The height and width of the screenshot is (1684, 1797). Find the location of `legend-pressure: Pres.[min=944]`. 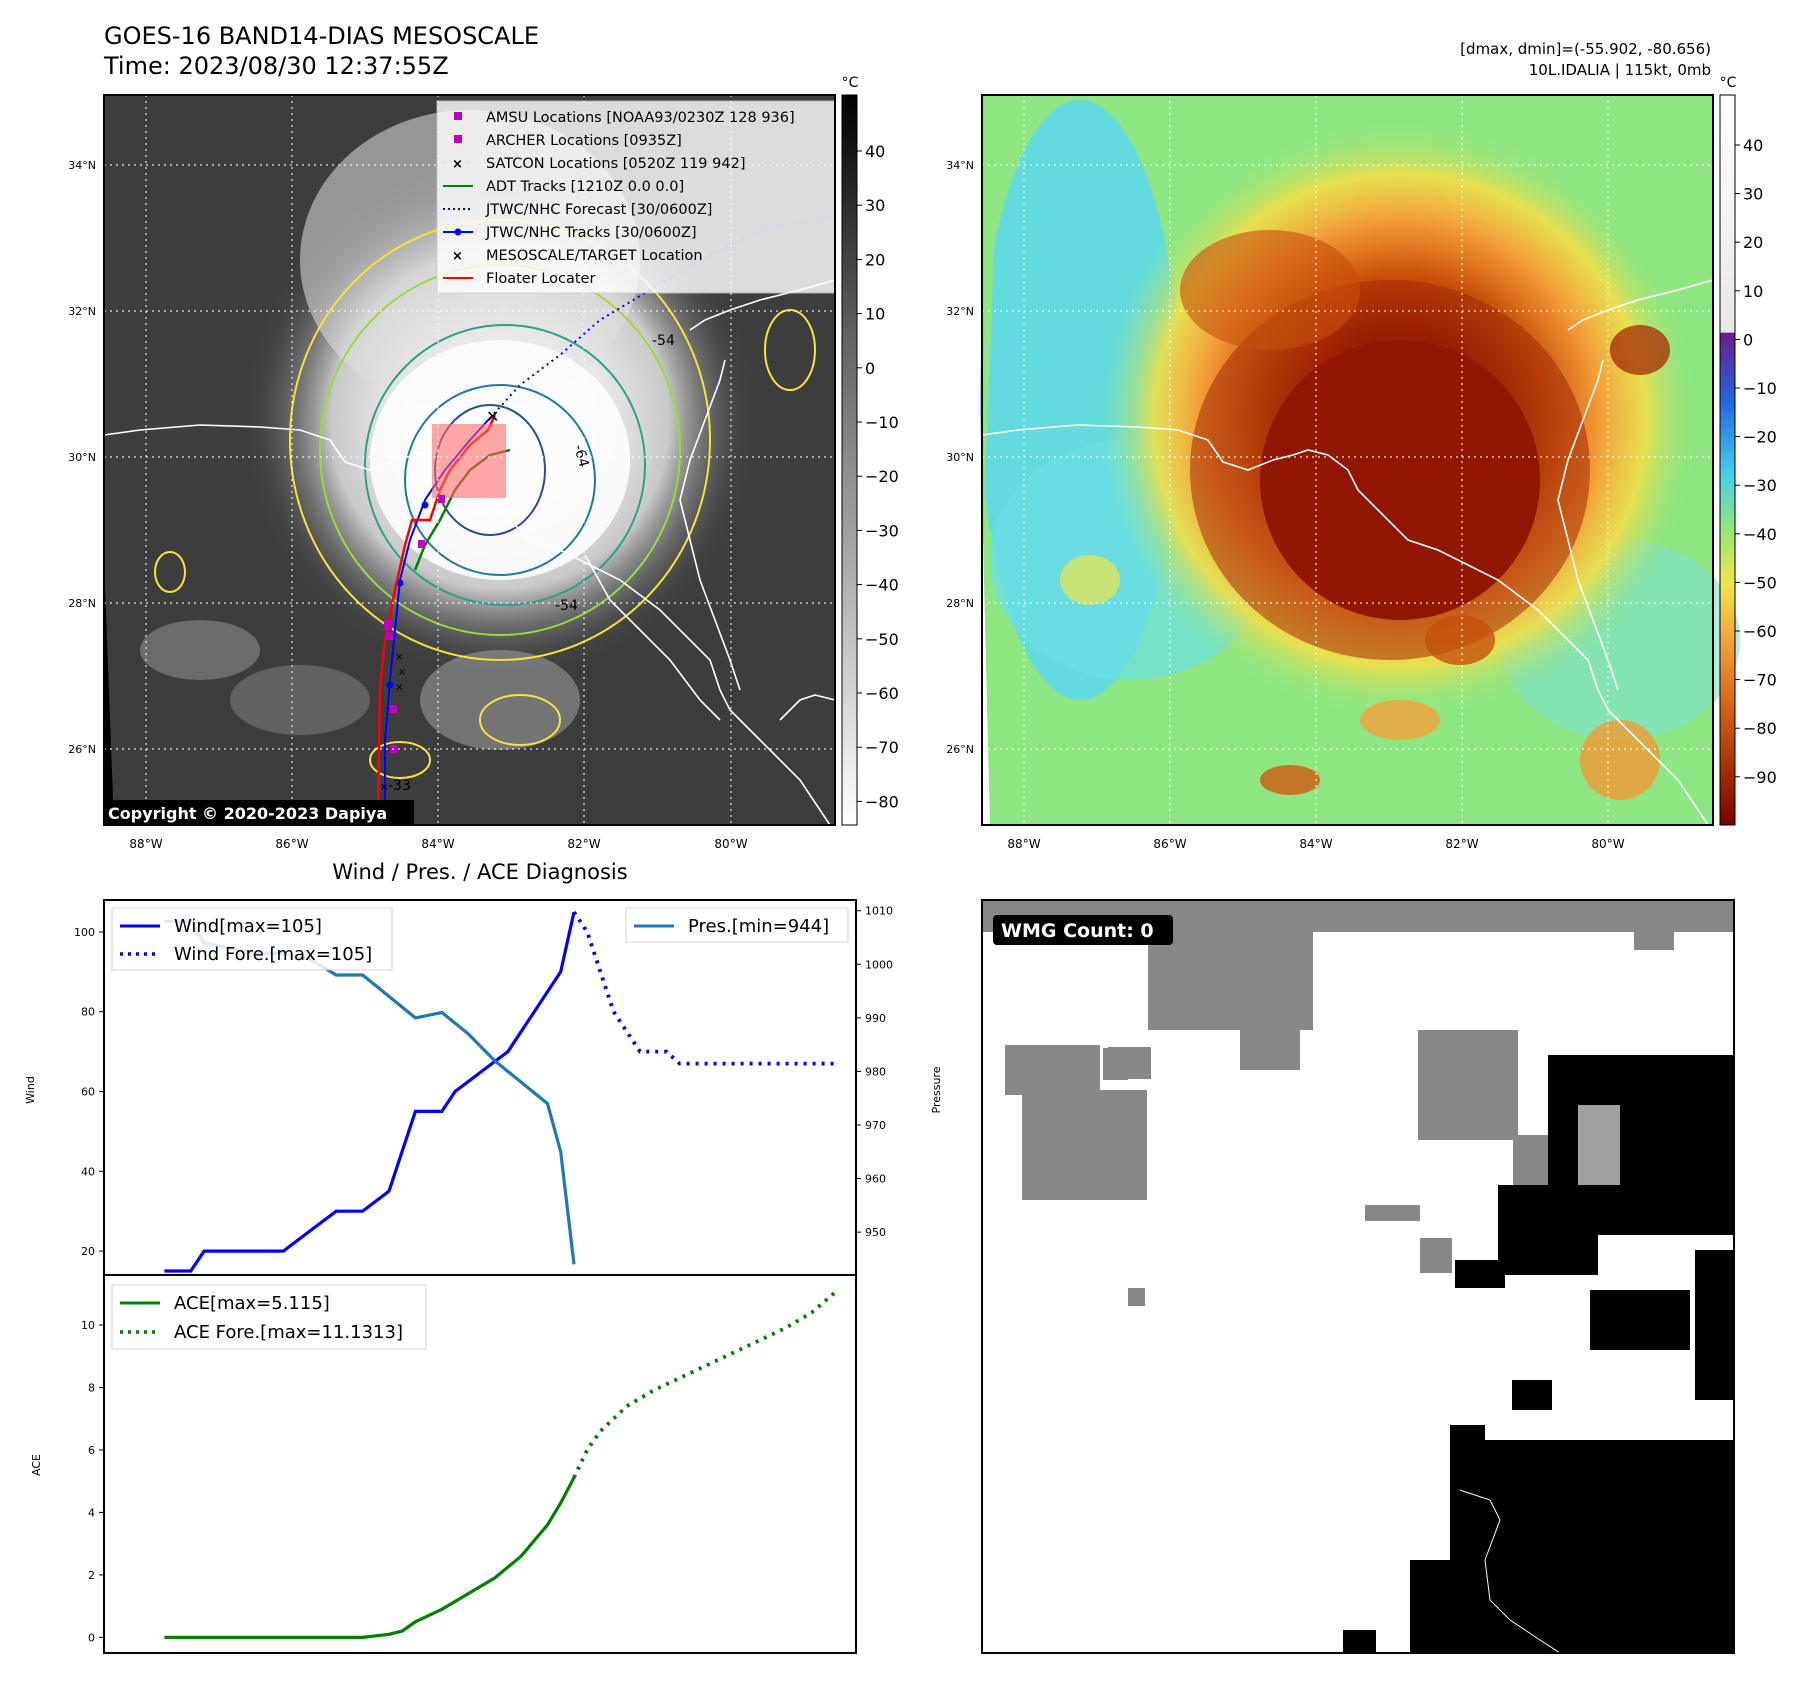

legend-pressure: Pres.[min=944] is located at coordinates (758, 926).